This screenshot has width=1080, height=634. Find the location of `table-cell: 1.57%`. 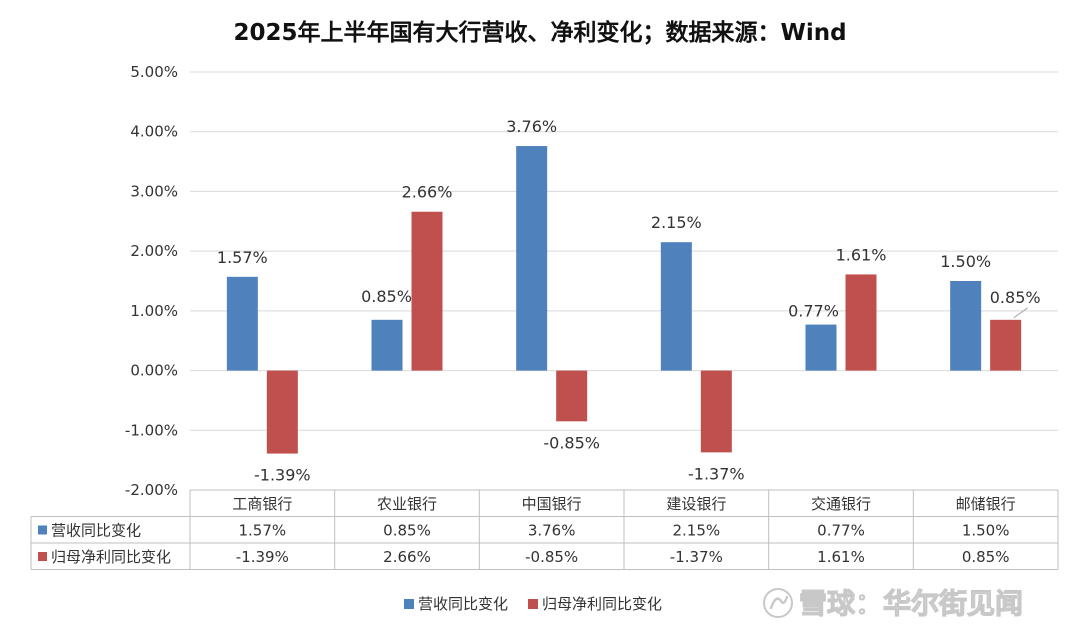

table-cell: 1.57% is located at coordinates (263, 531).